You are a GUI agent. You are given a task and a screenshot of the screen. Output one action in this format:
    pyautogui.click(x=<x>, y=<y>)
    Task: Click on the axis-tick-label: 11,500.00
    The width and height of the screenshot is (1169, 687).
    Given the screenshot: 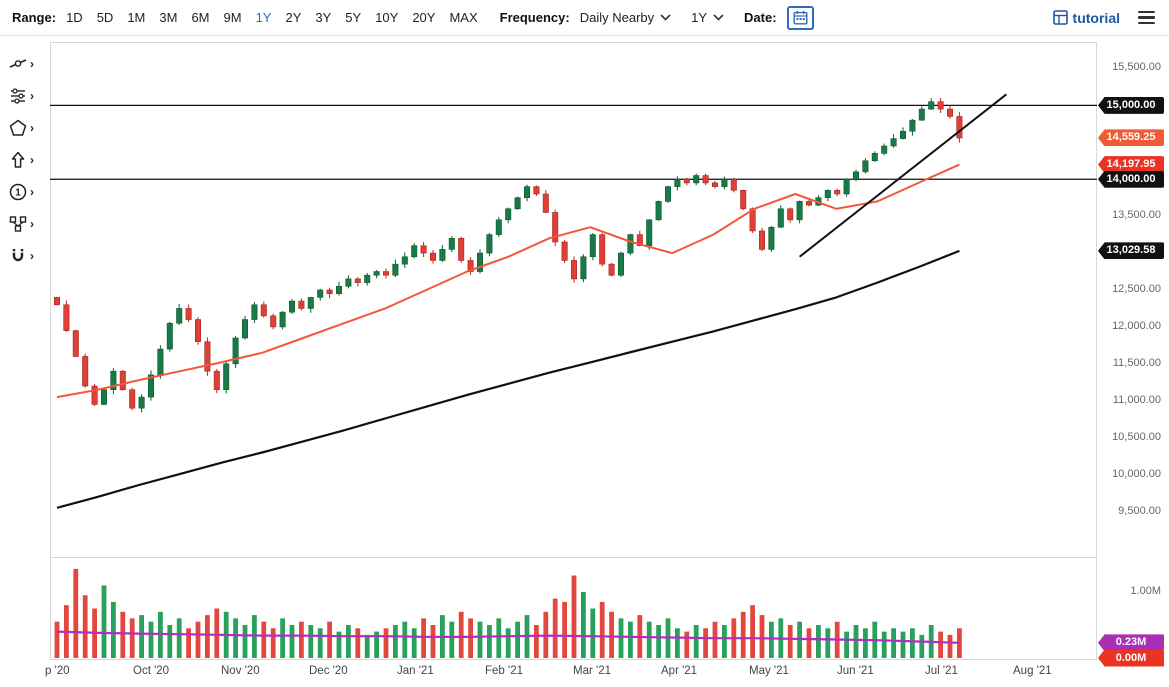 What is the action you would take?
    pyautogui.click(x=1136, y=362)
    